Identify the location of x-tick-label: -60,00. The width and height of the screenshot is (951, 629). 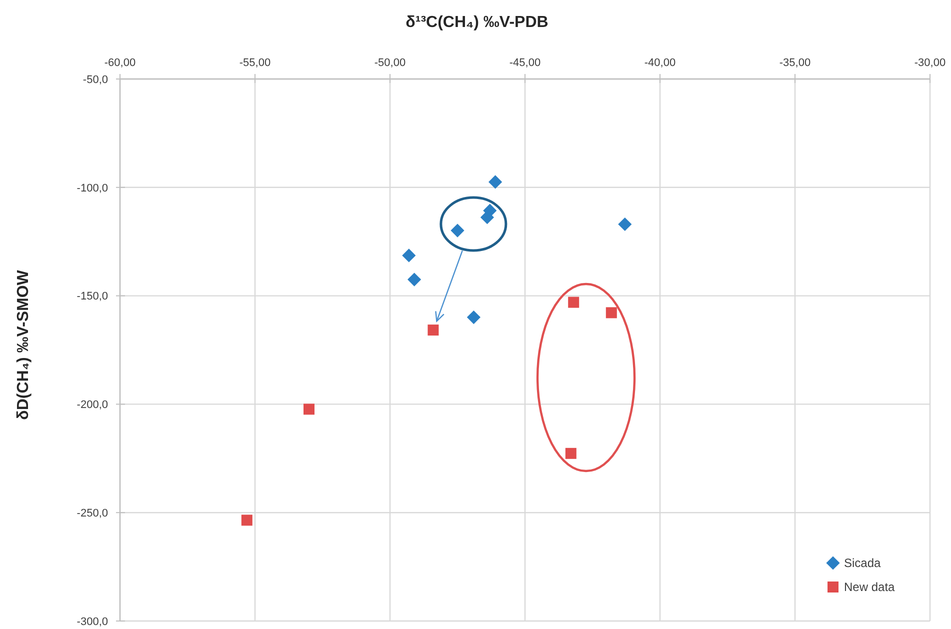
(120, 63).